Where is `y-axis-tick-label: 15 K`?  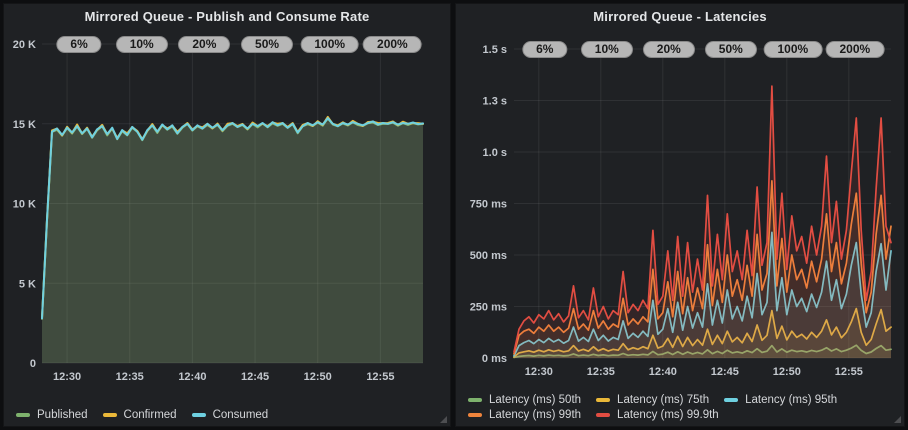 y-axis-tick-label: 15 K is located at coordinates (24, 125).